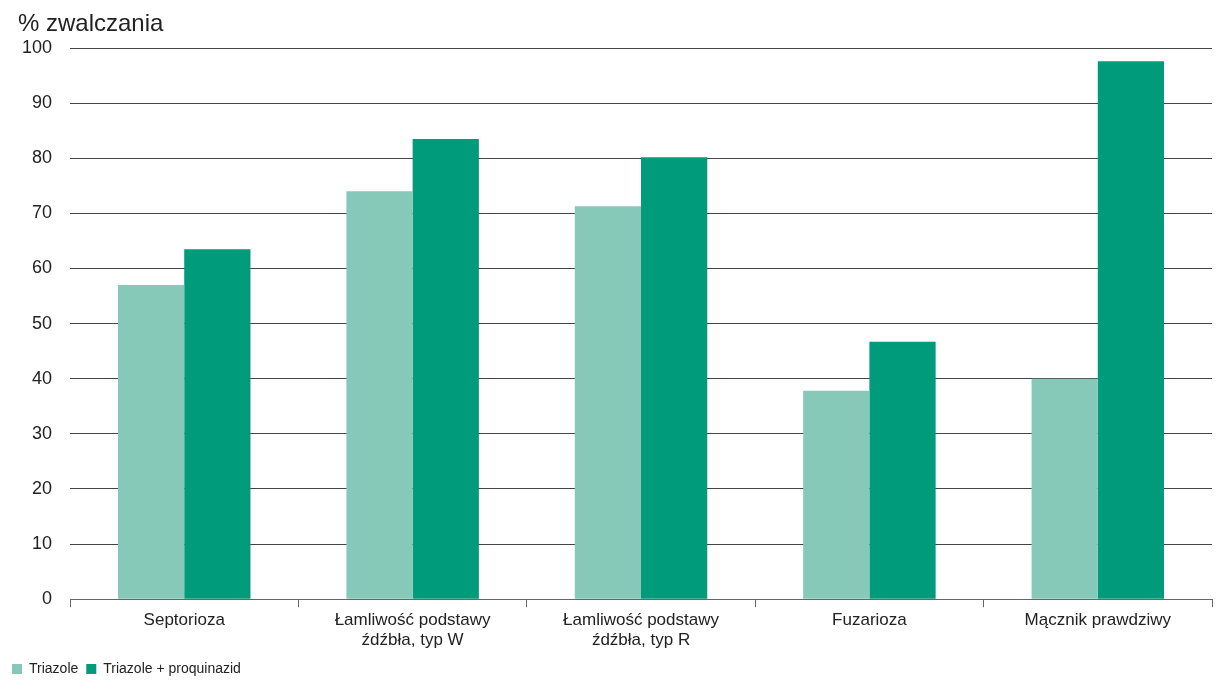 This screenshot has width=1216, height=686. I want to click on x-tick-label: Łamliwość podstawy źdźbła, typ W, so click(413, 630).